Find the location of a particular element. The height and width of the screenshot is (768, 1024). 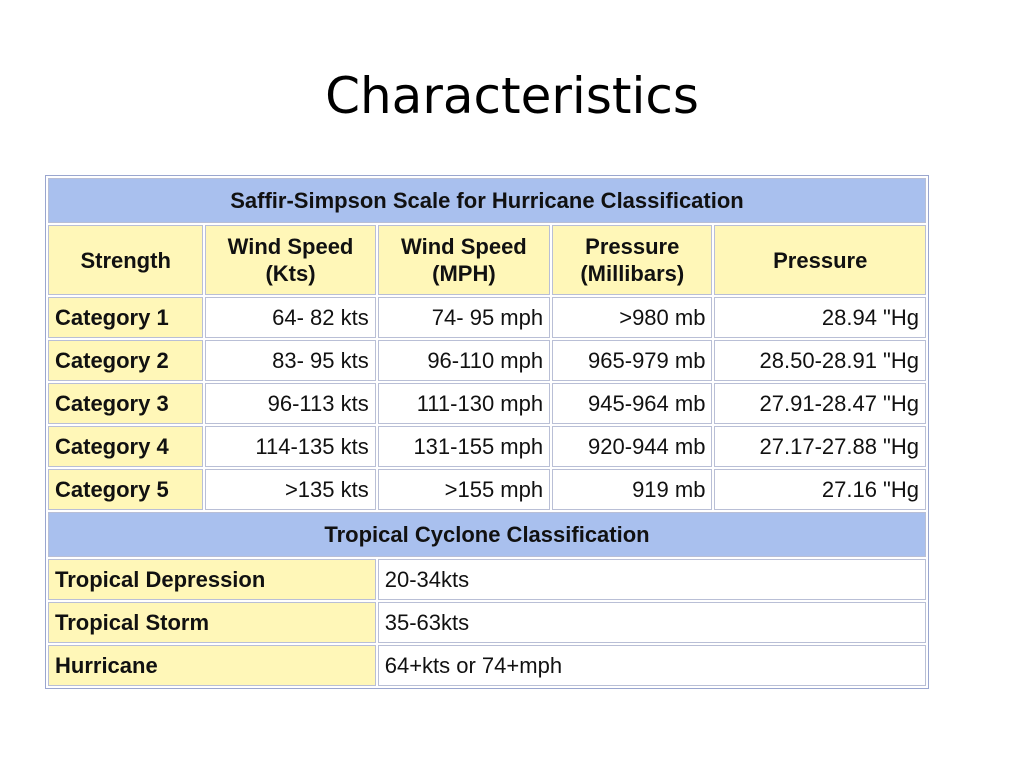

wind-mph-cell: 96-110 mph is located at coordinates (464, 360).